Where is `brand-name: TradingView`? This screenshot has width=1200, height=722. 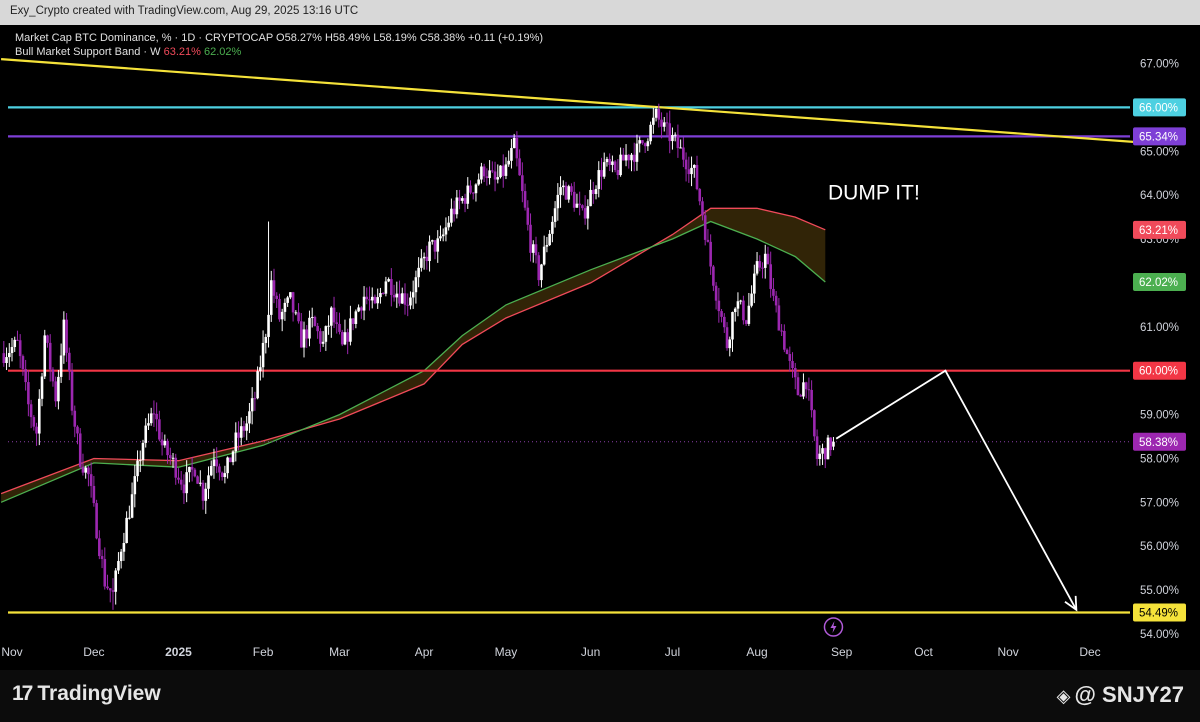
brand-name: TradingView is located at coordinates (99, 693).